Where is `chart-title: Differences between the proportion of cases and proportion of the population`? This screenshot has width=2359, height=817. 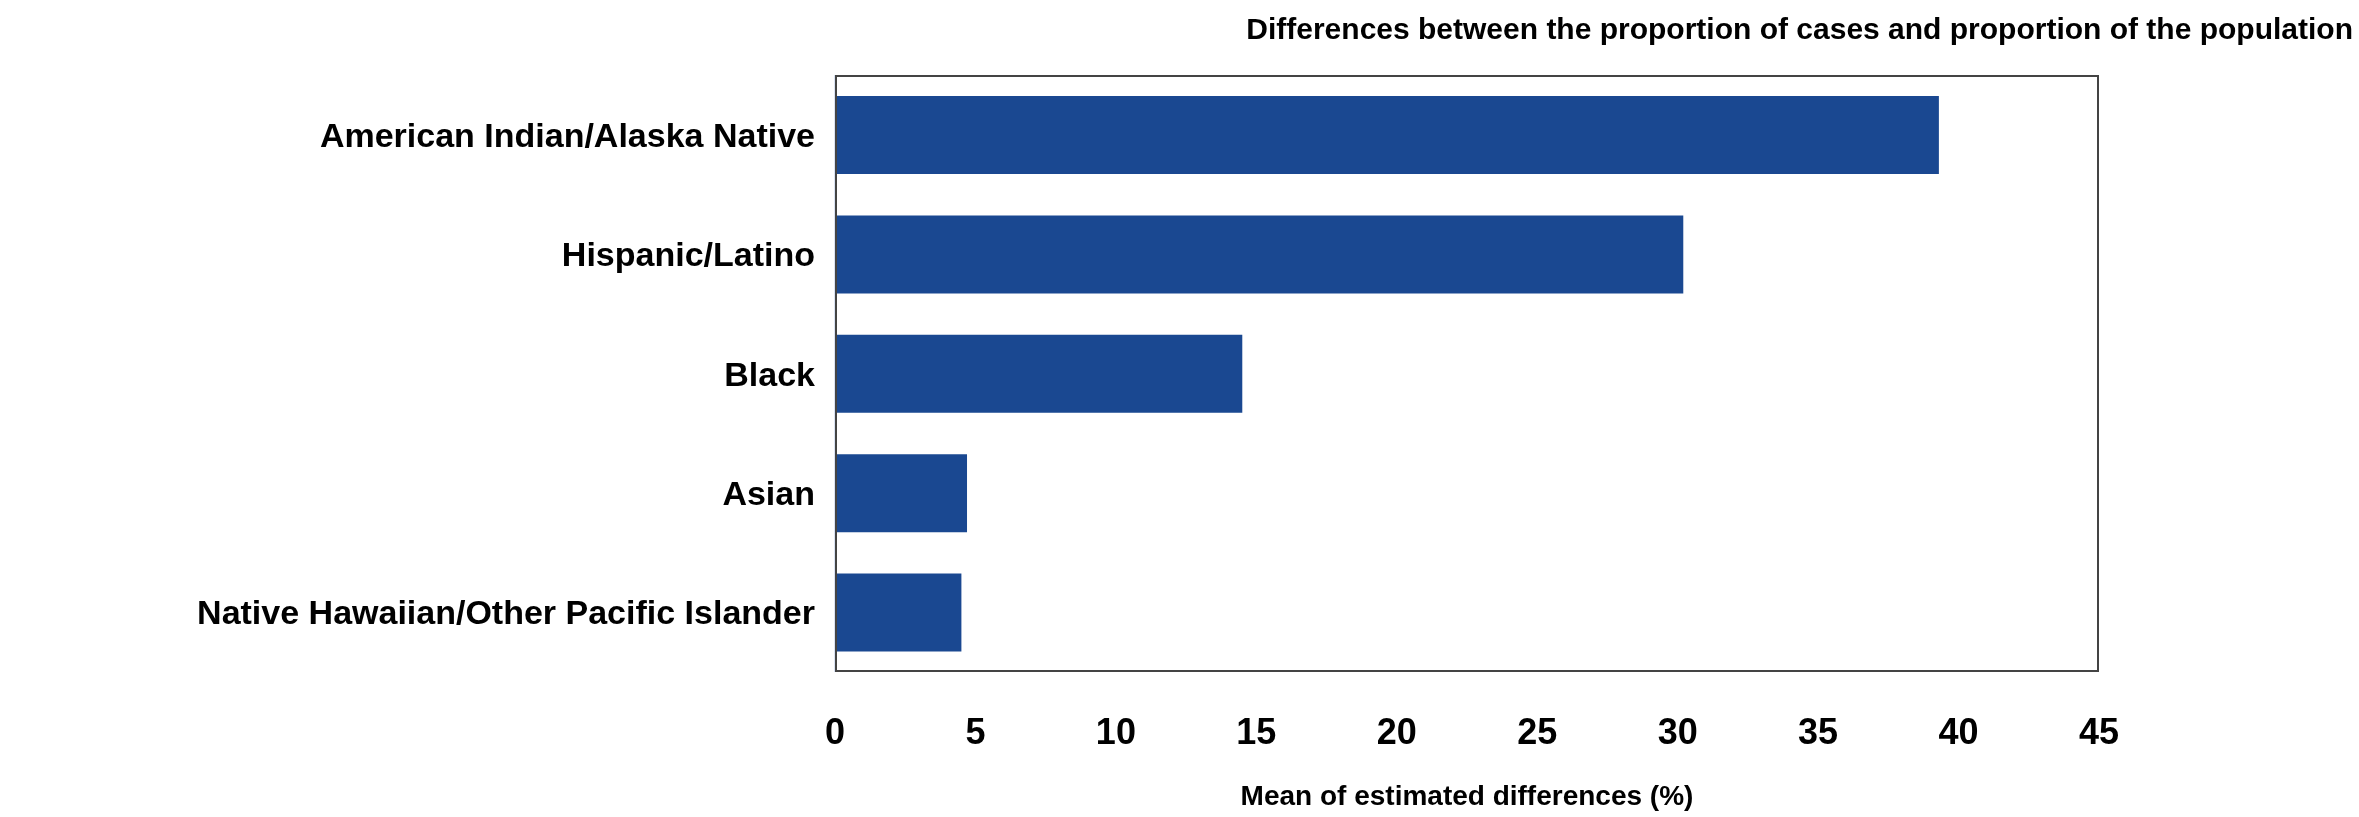 chart-title: Differences between the proportion of cases and proportion of the population is located at coordinates (1799, 29).